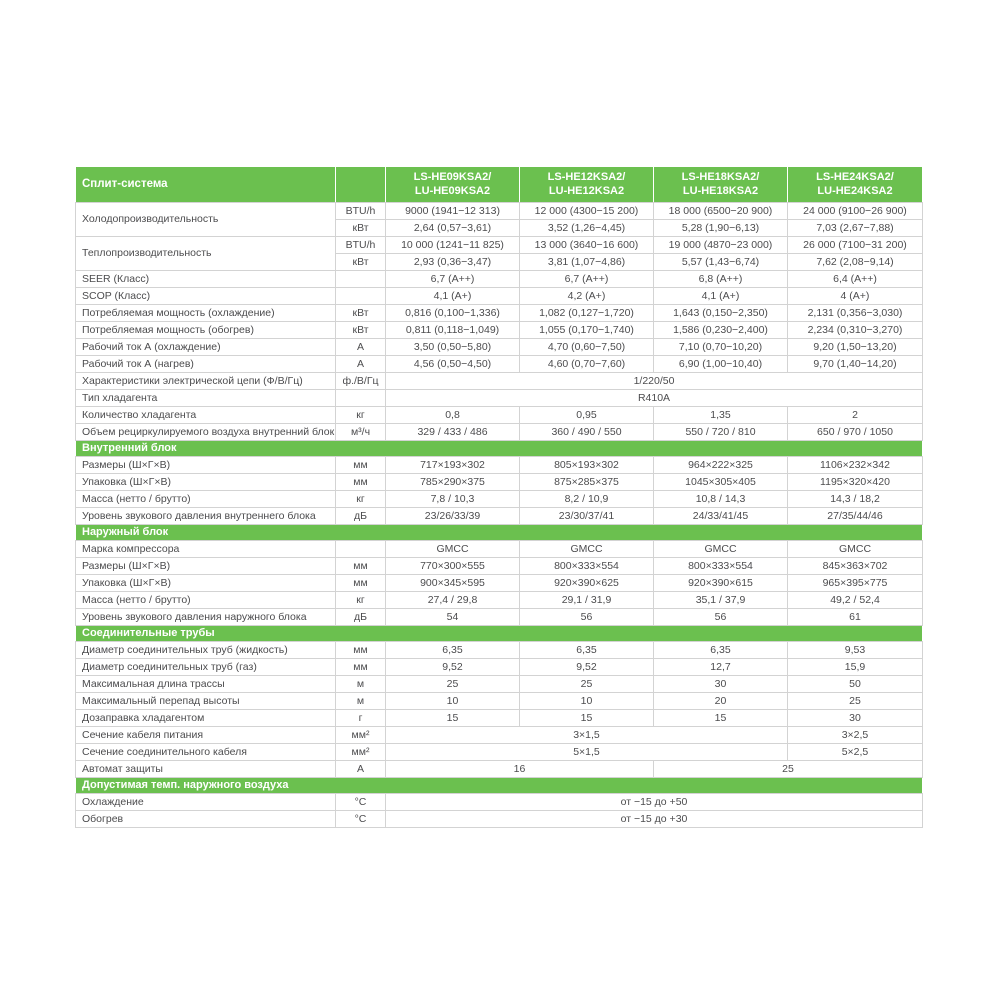 Image resolution: width=1002 pixels, height=1000 pixels. I want to click on value-cell: 900×345×595, so click(452, 583).